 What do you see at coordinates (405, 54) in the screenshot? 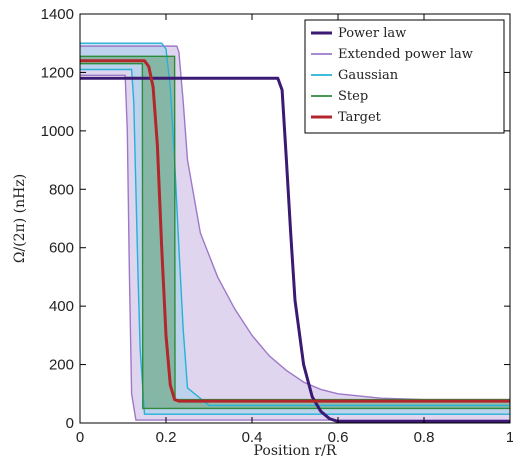
I see `legend-label-extended-power-law: Extended power law` at bounding box center [405, 54].